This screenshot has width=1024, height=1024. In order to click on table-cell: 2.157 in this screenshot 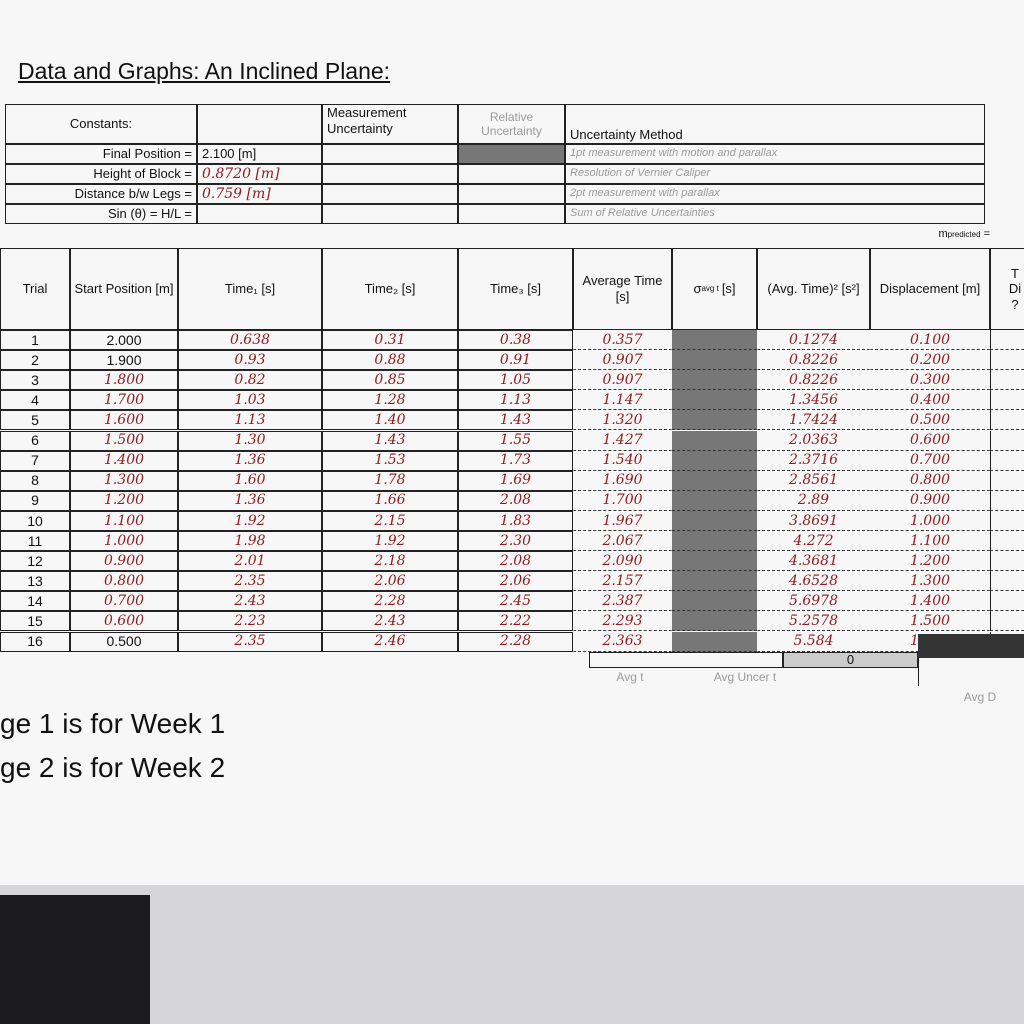, I will do `click(622, 581)`.